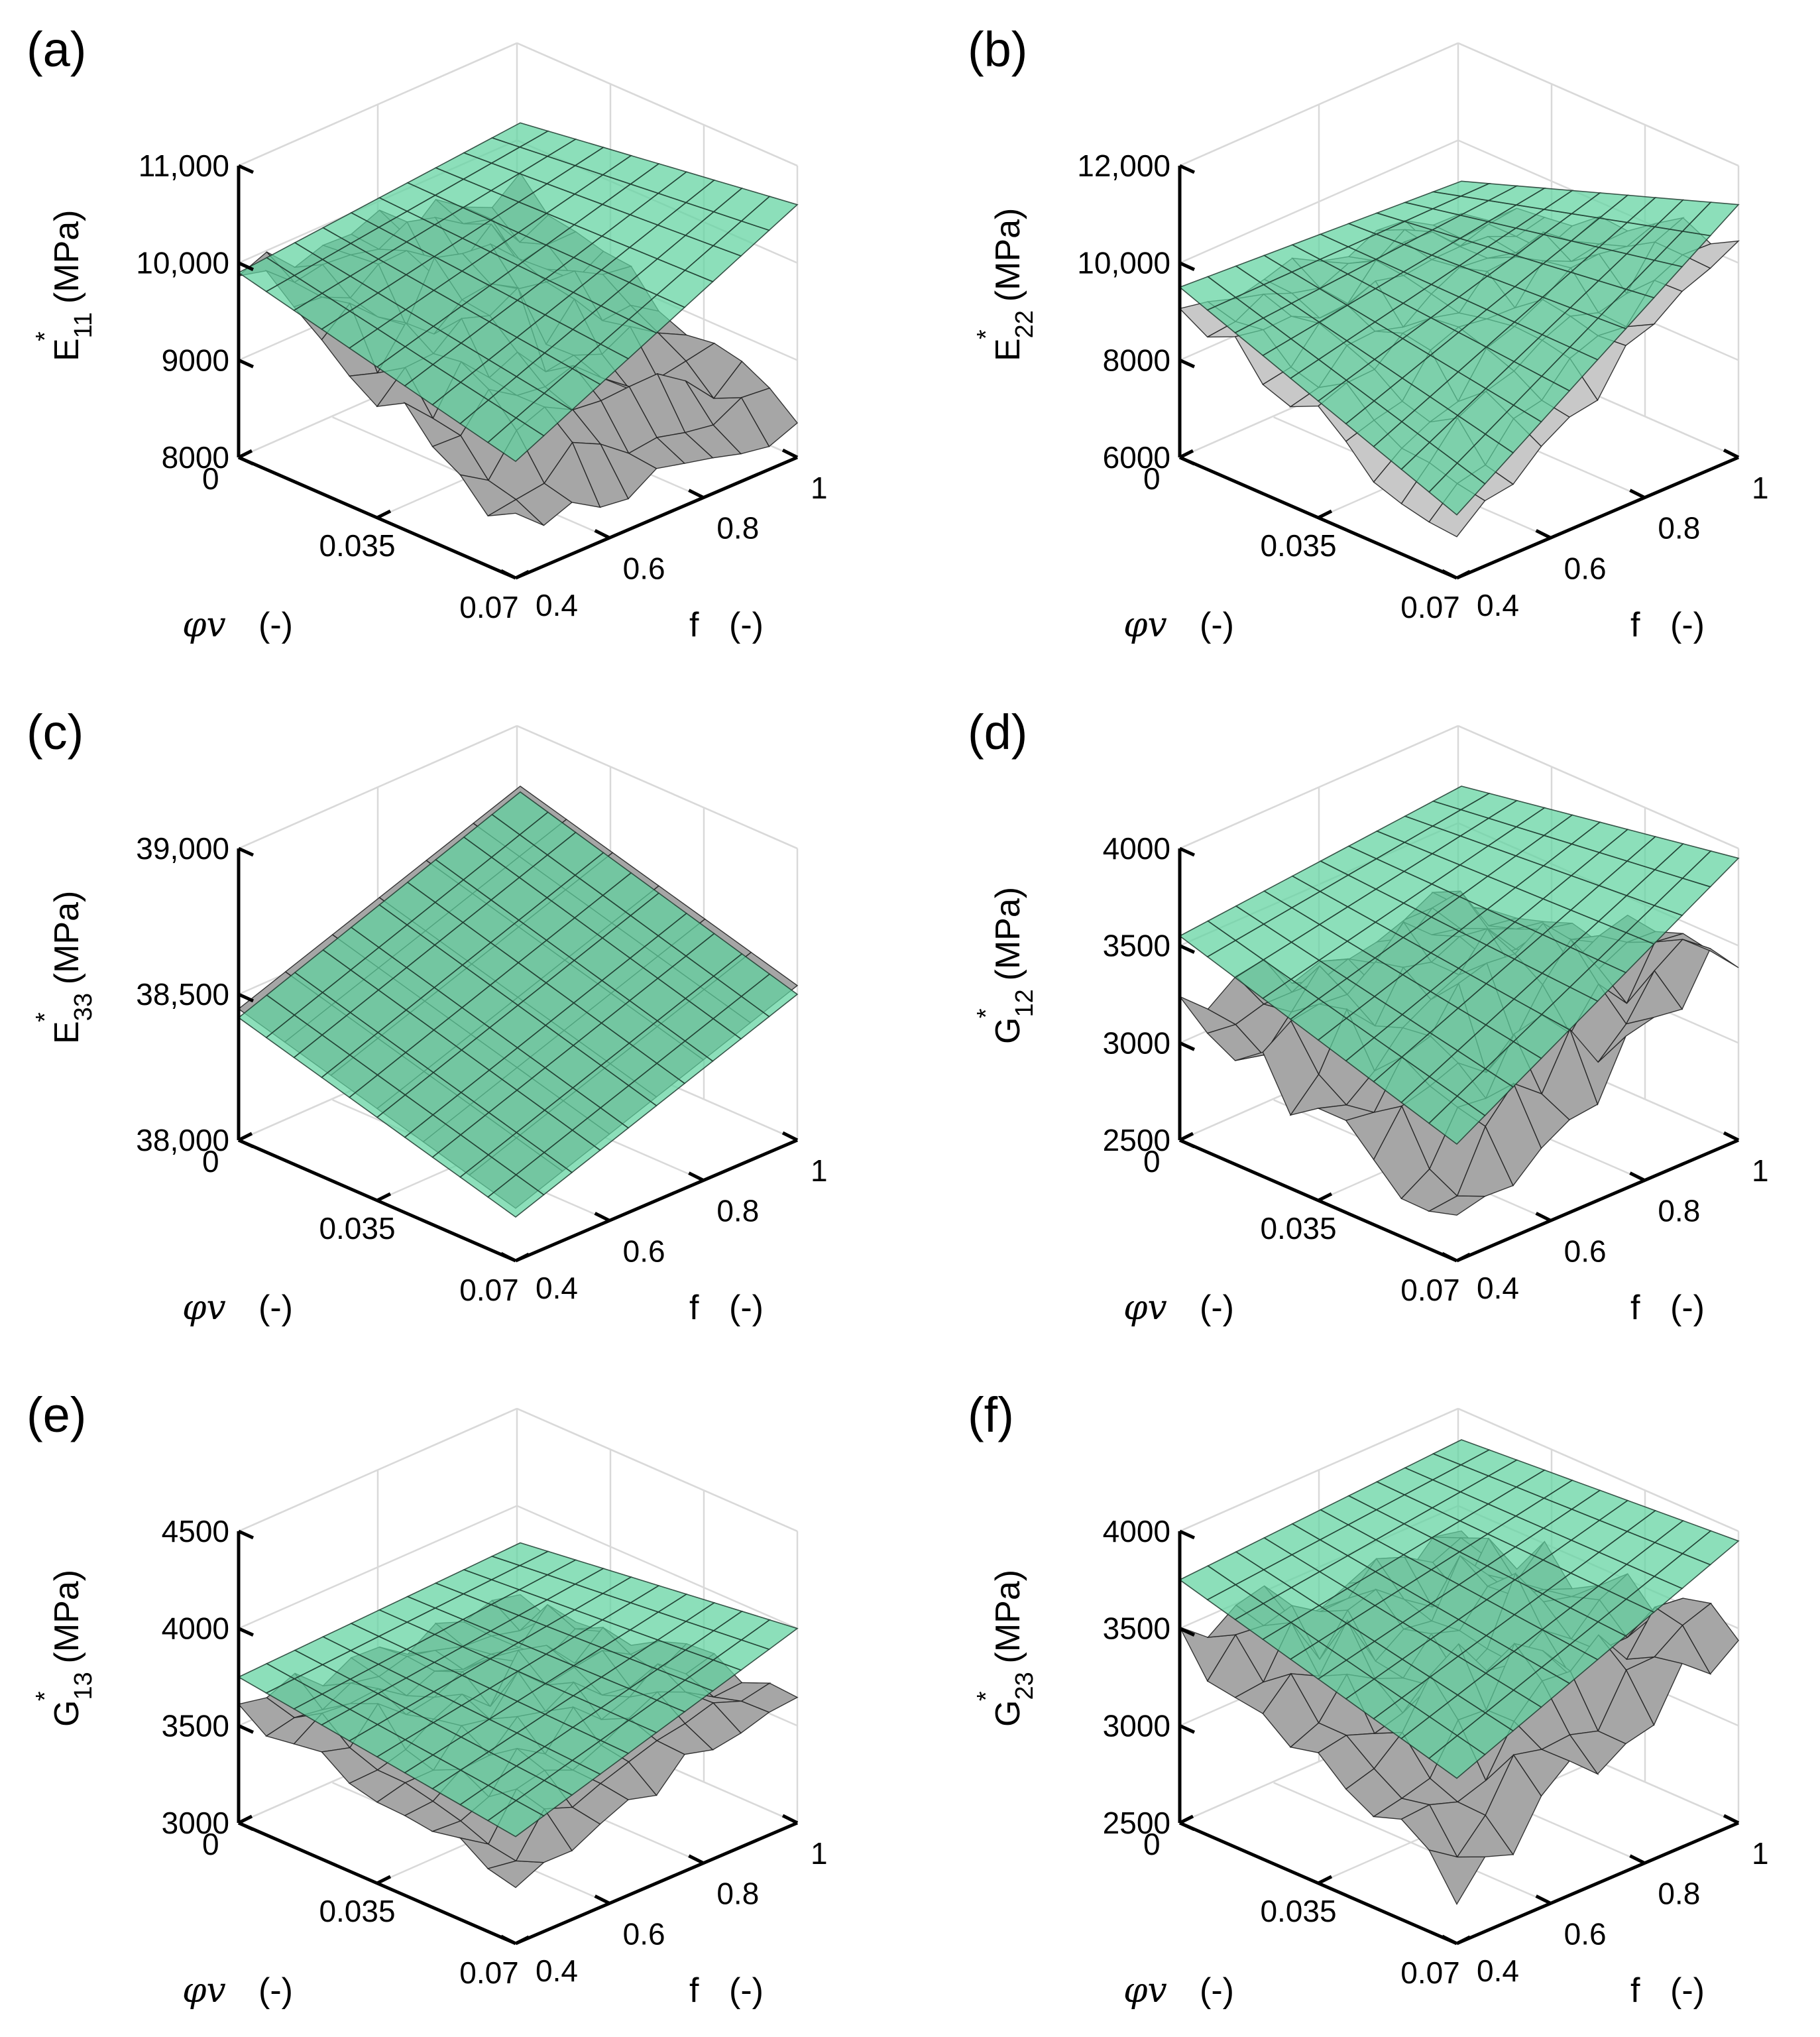 This screenshot has height=2037, width=1820. What do you see at coordinates (196, 360) in the screenshot?
I see `z-tick-label: 9000` at bounding box center [196, 360].